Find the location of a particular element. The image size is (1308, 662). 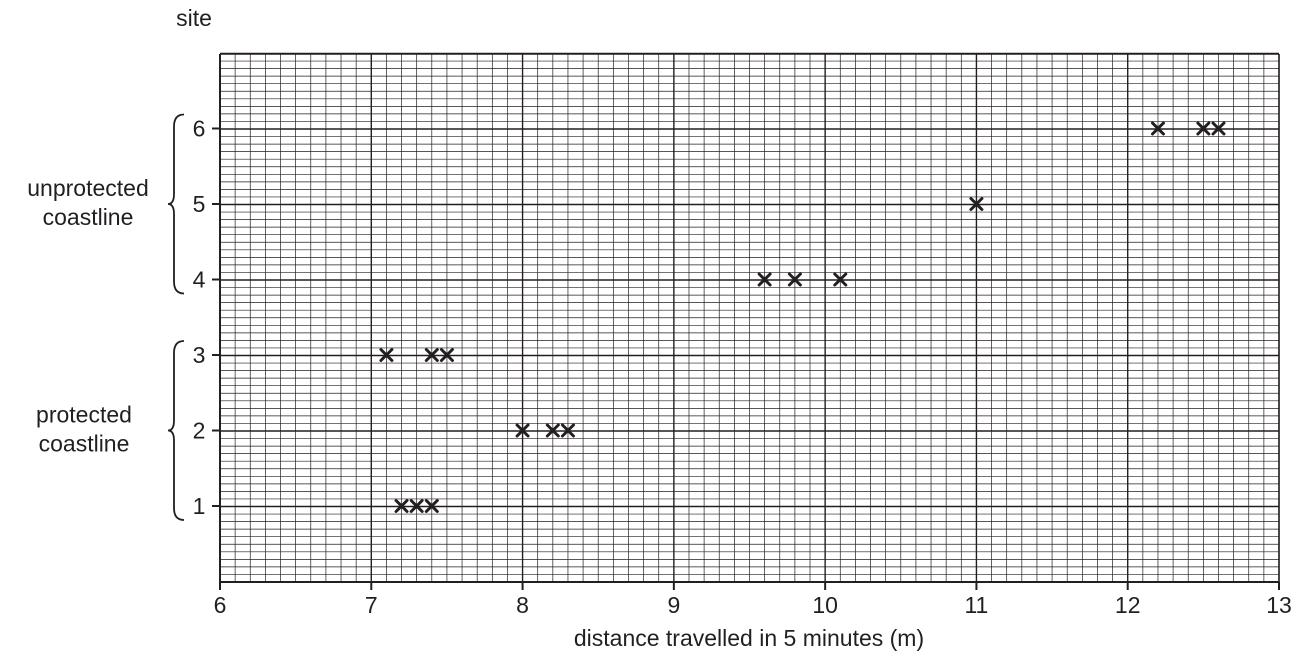

group-brackets is located at coordinates (176, 317).